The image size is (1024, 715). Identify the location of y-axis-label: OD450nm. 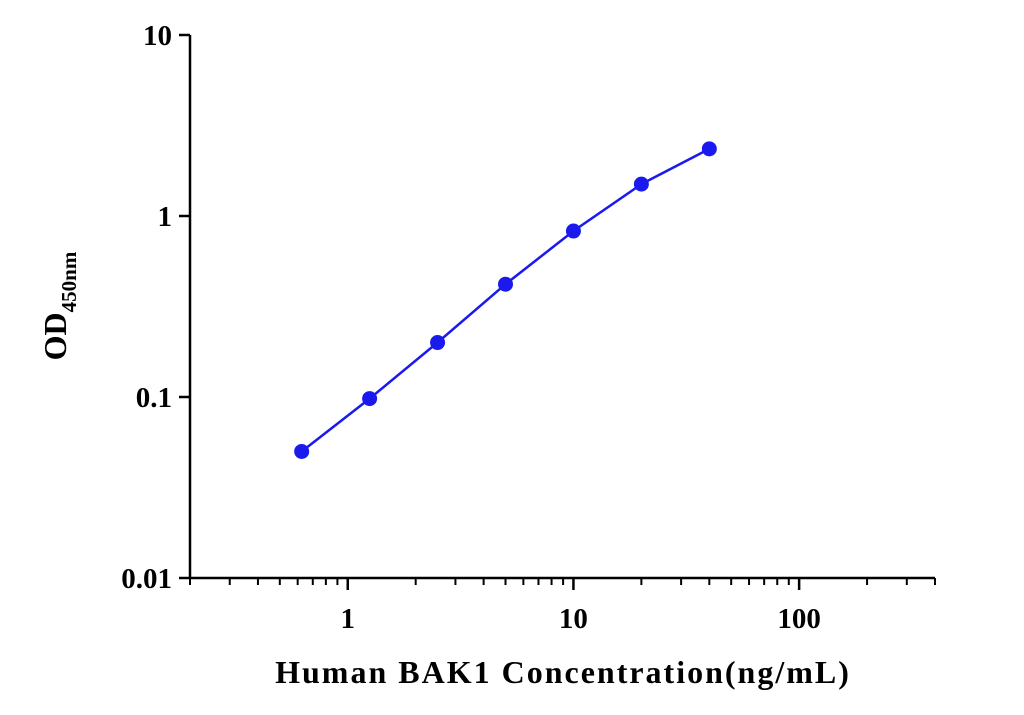
(59, 305).